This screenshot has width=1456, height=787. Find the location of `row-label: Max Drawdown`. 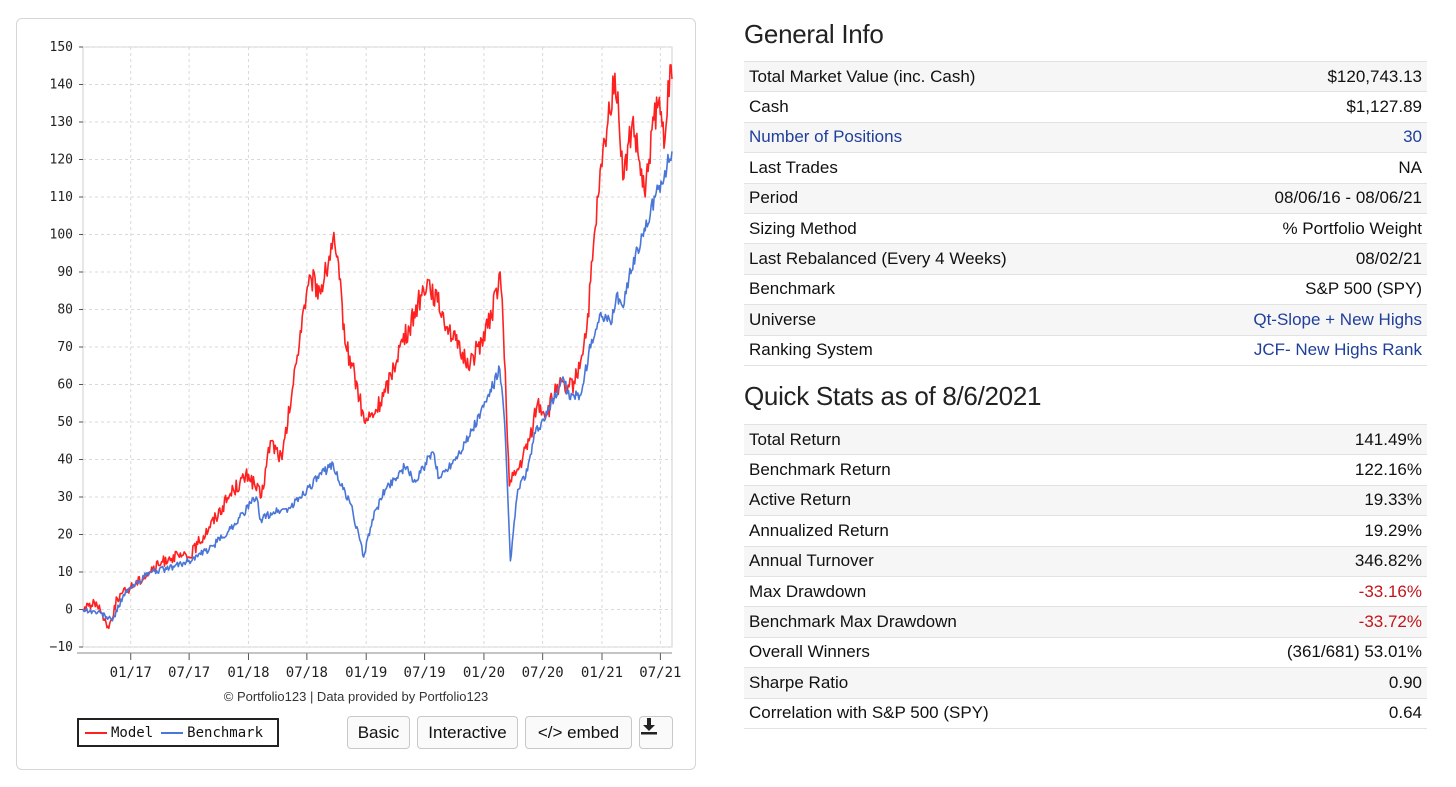

row-label: Max Drawdown is located at coordinates (960, 591).